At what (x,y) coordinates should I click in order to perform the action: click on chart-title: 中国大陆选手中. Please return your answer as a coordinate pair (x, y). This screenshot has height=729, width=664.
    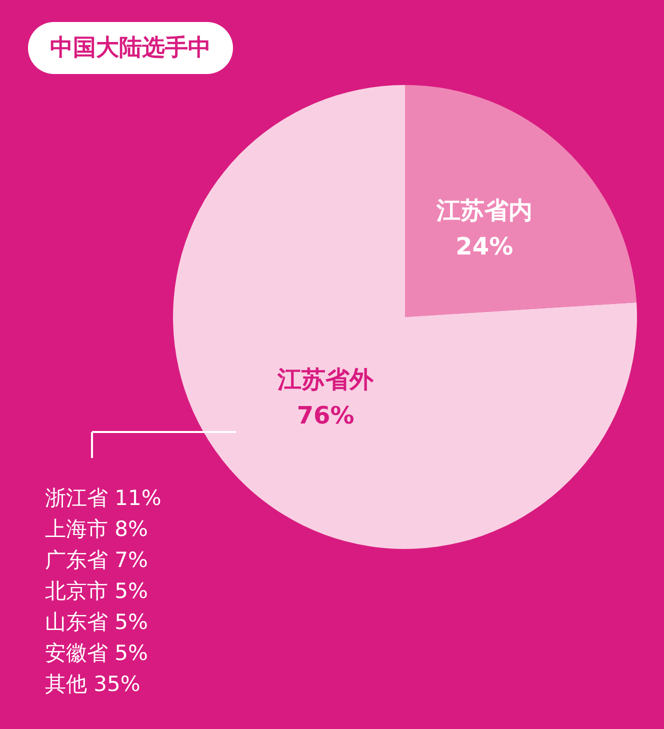
    Looking at the image, I should click on (130, 48).